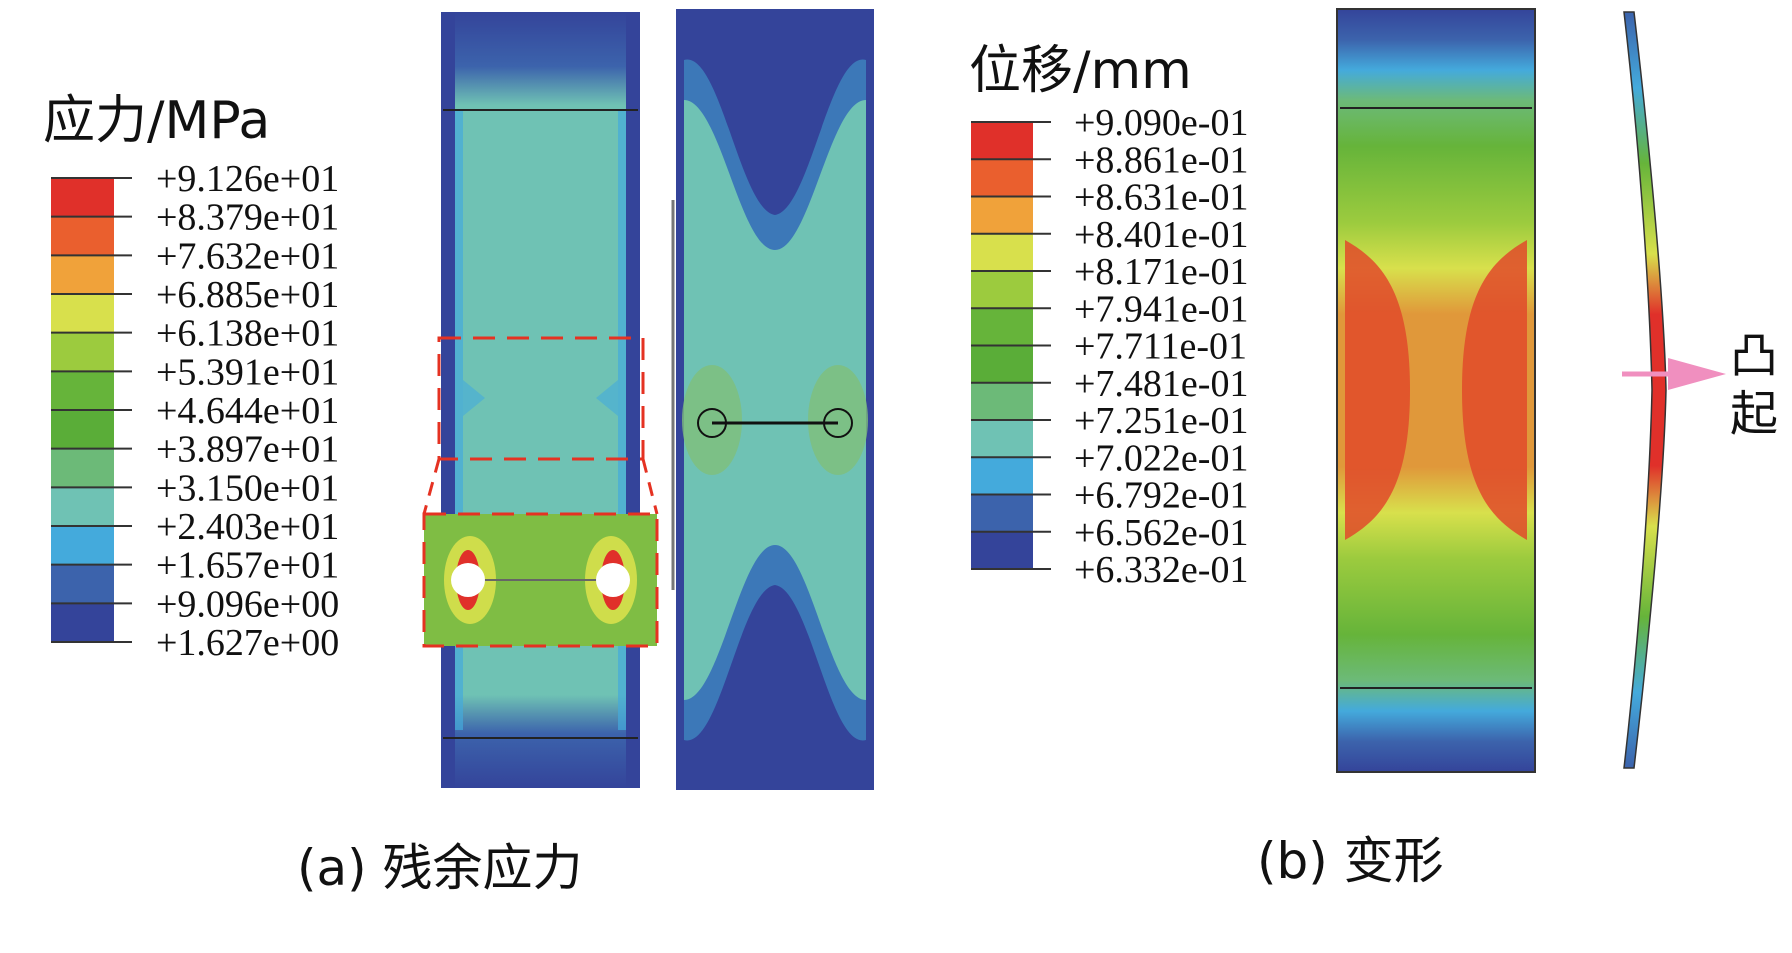  What do you see at coordinates (1161, 384) in the screenshot?
I see `displacement-colorbar-tick-label: +7.481e-01` at bounding box center [1161, 384].